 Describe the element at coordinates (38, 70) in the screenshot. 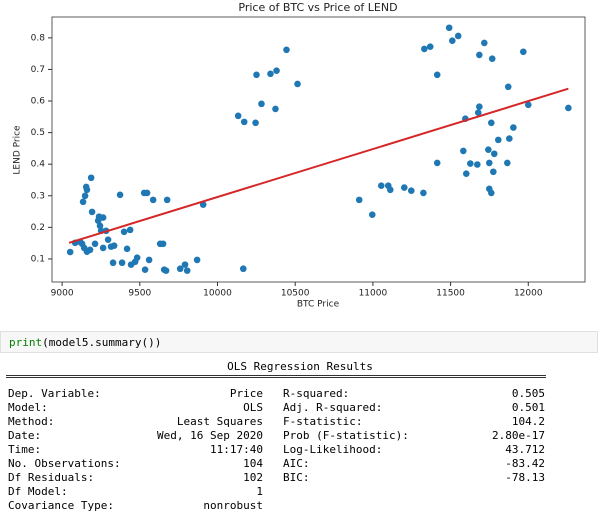

I see `y-tick-label: 0.7` at that location.